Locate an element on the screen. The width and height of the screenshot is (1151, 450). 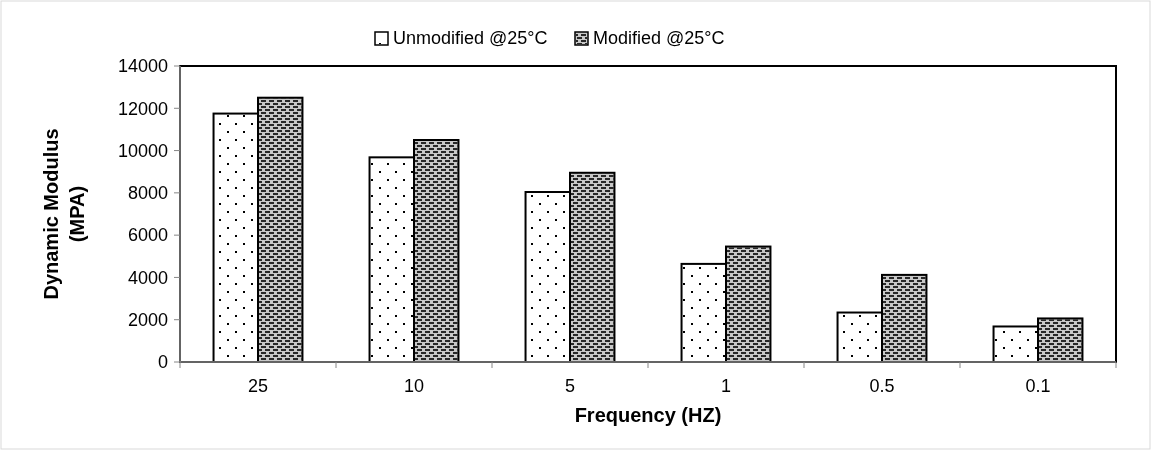
y-tick-label: 2000 is located at coordinates (147, 320).